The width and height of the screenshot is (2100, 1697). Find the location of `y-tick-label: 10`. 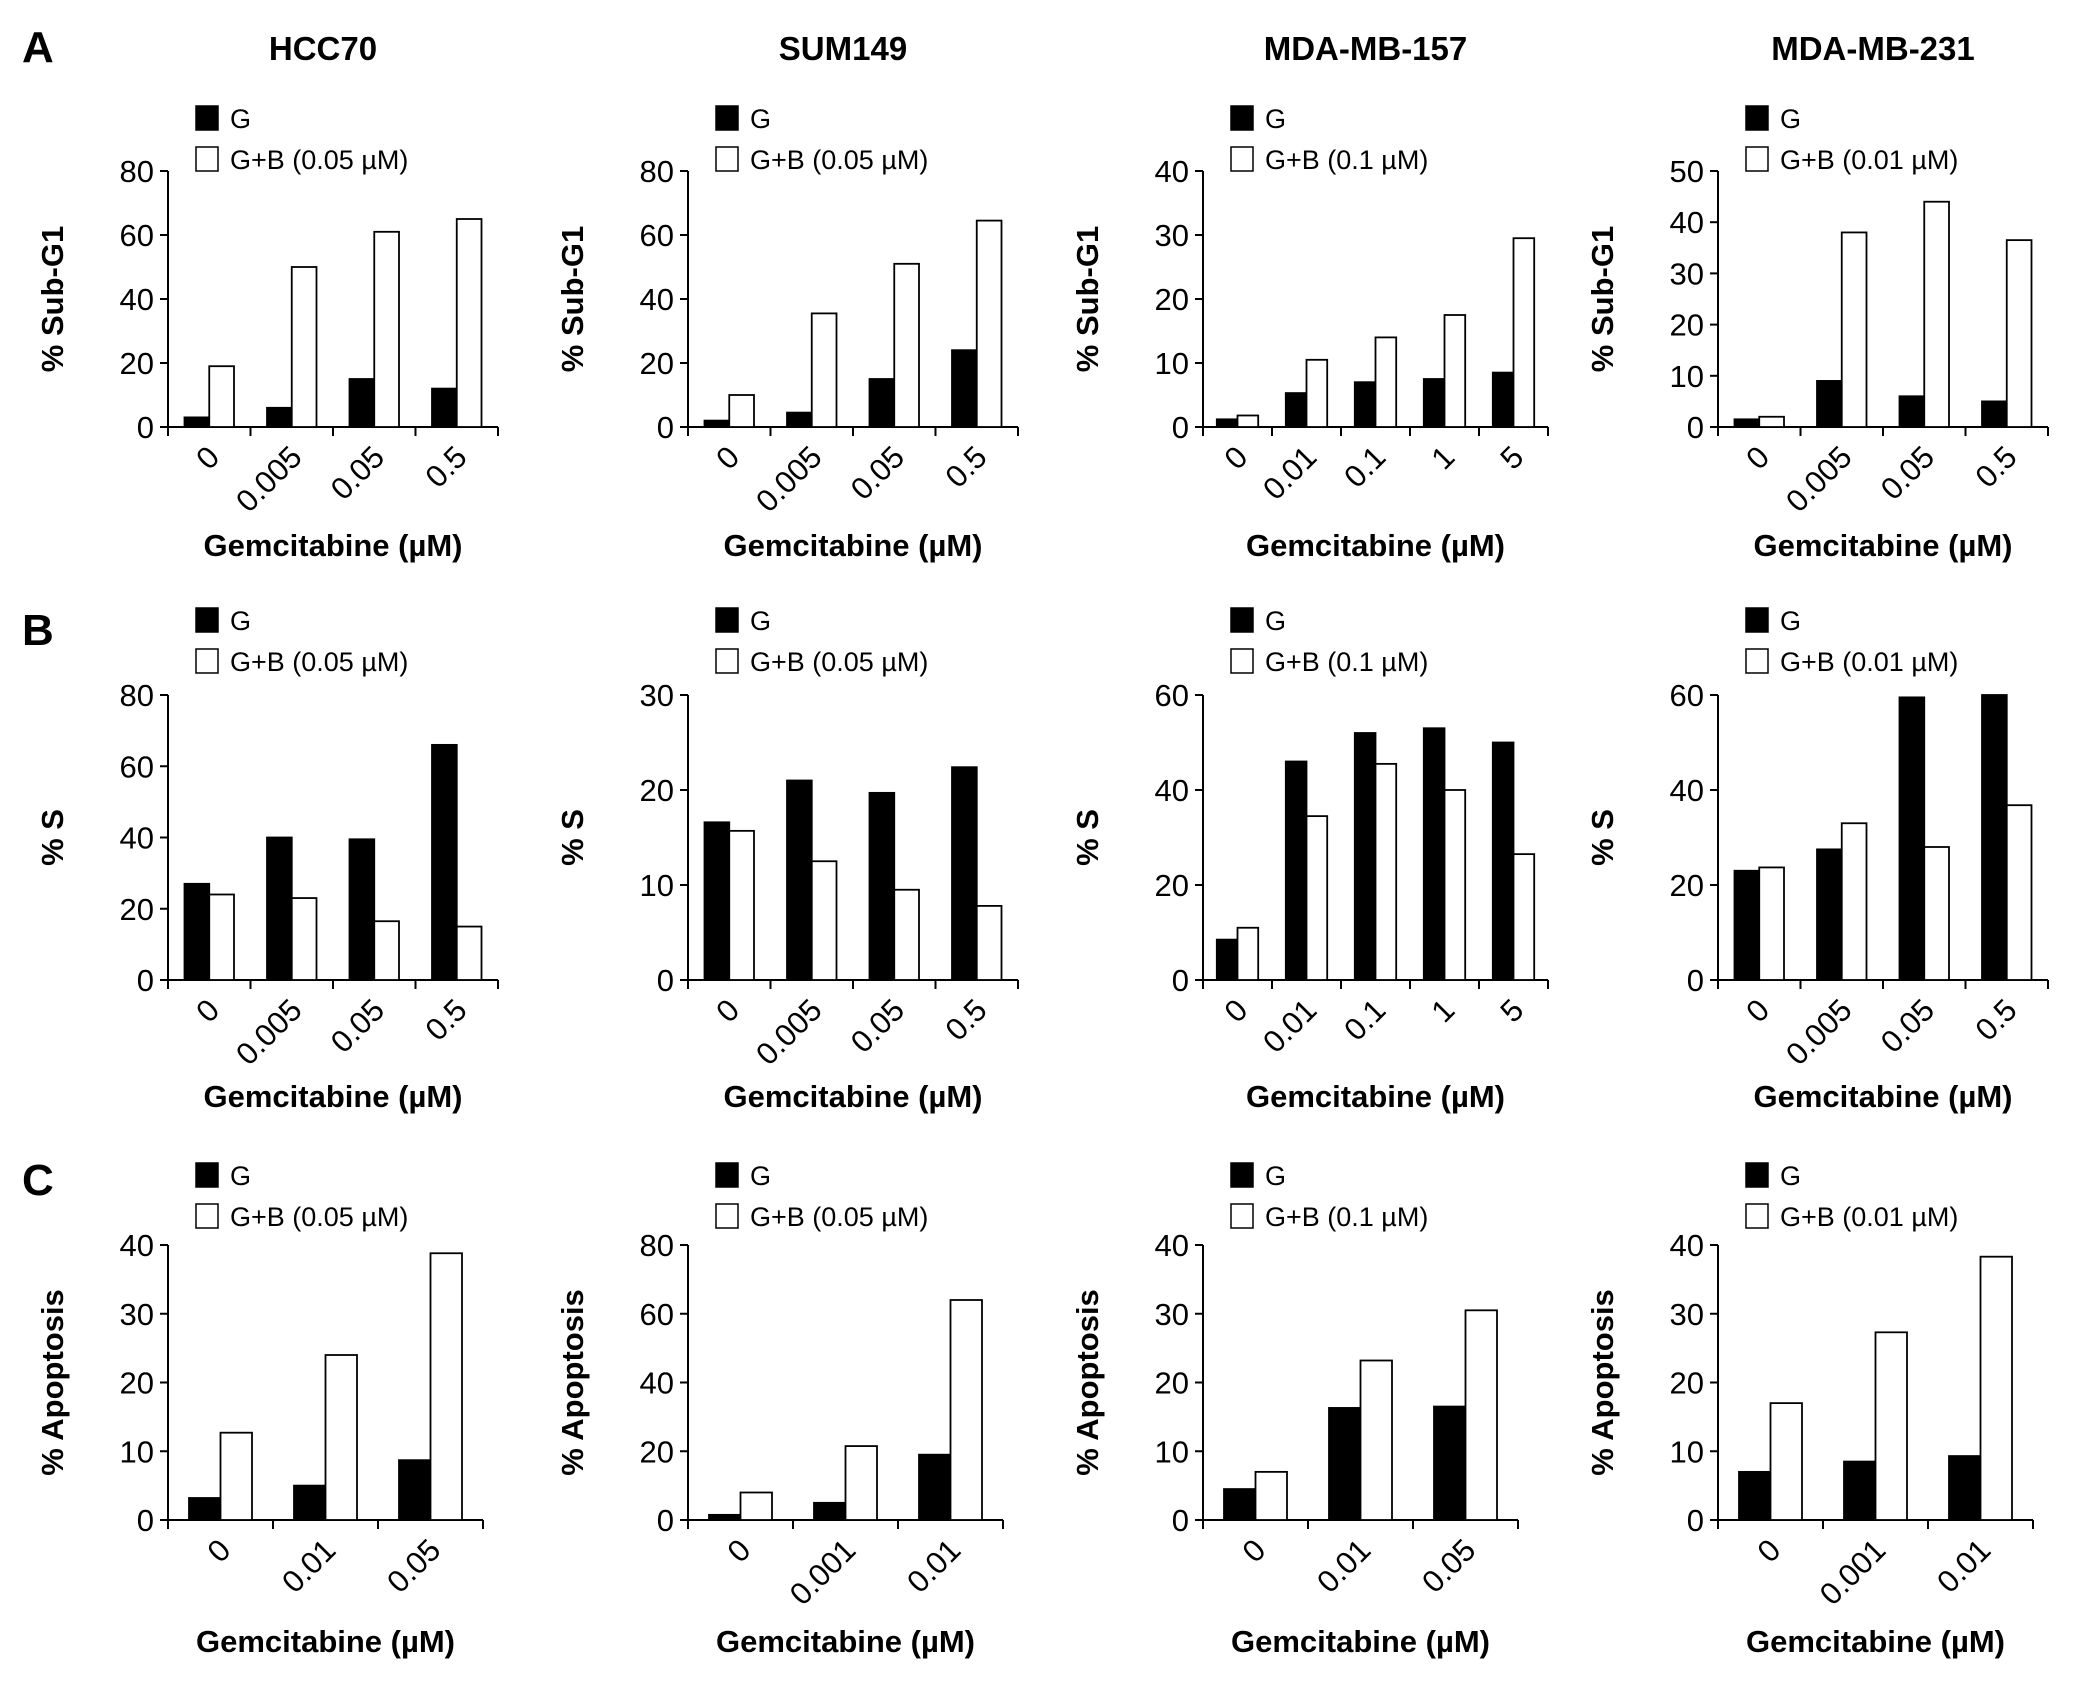

y-tick-label: 10 is located at coordinates (657, 885).